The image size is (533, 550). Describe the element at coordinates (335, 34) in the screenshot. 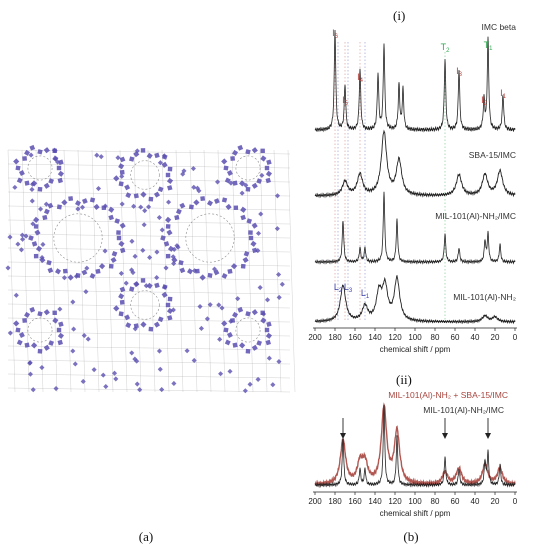

I see `peak-label: I6` at that location.